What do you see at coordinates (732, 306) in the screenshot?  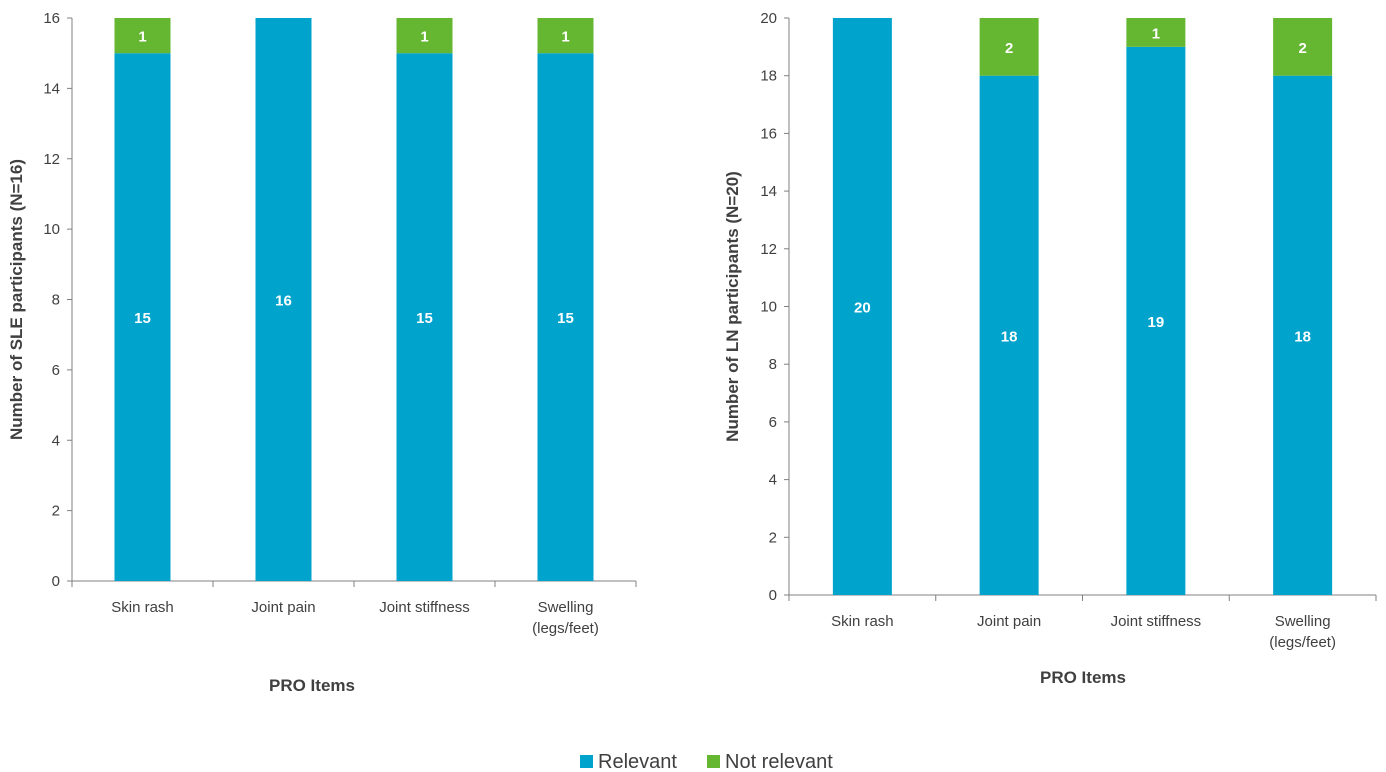 I see `y-axis-title: Number of LN participants (N=20)` at bounding box center [732, 306].